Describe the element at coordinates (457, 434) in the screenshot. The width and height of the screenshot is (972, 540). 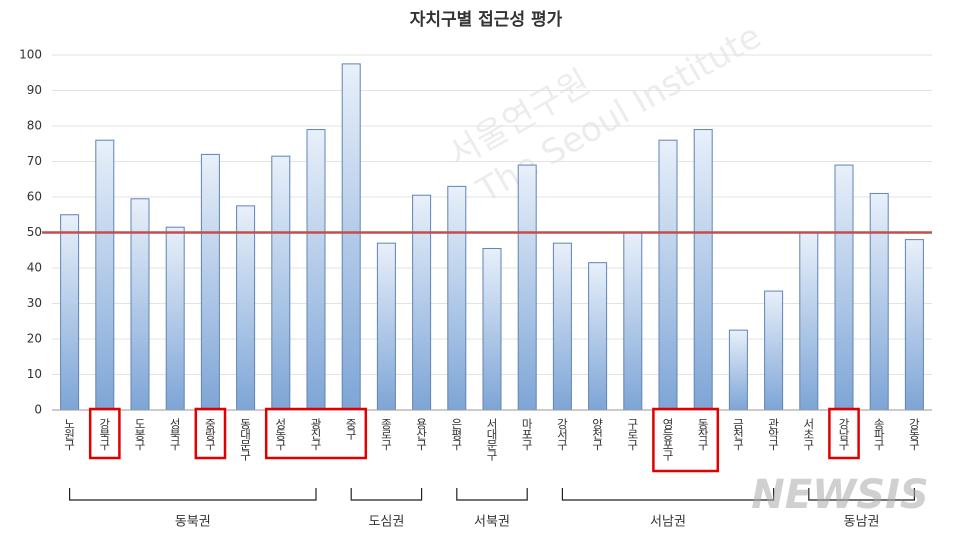
I see `x-tick-label: 은평구` at that location.